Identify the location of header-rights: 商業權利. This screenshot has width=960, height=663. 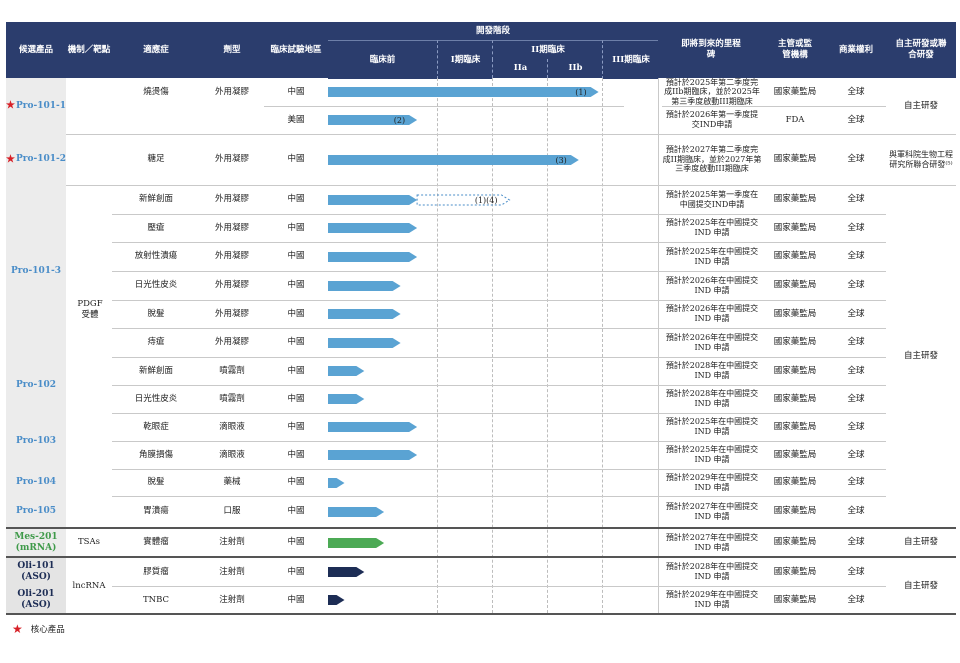
(856, 50).